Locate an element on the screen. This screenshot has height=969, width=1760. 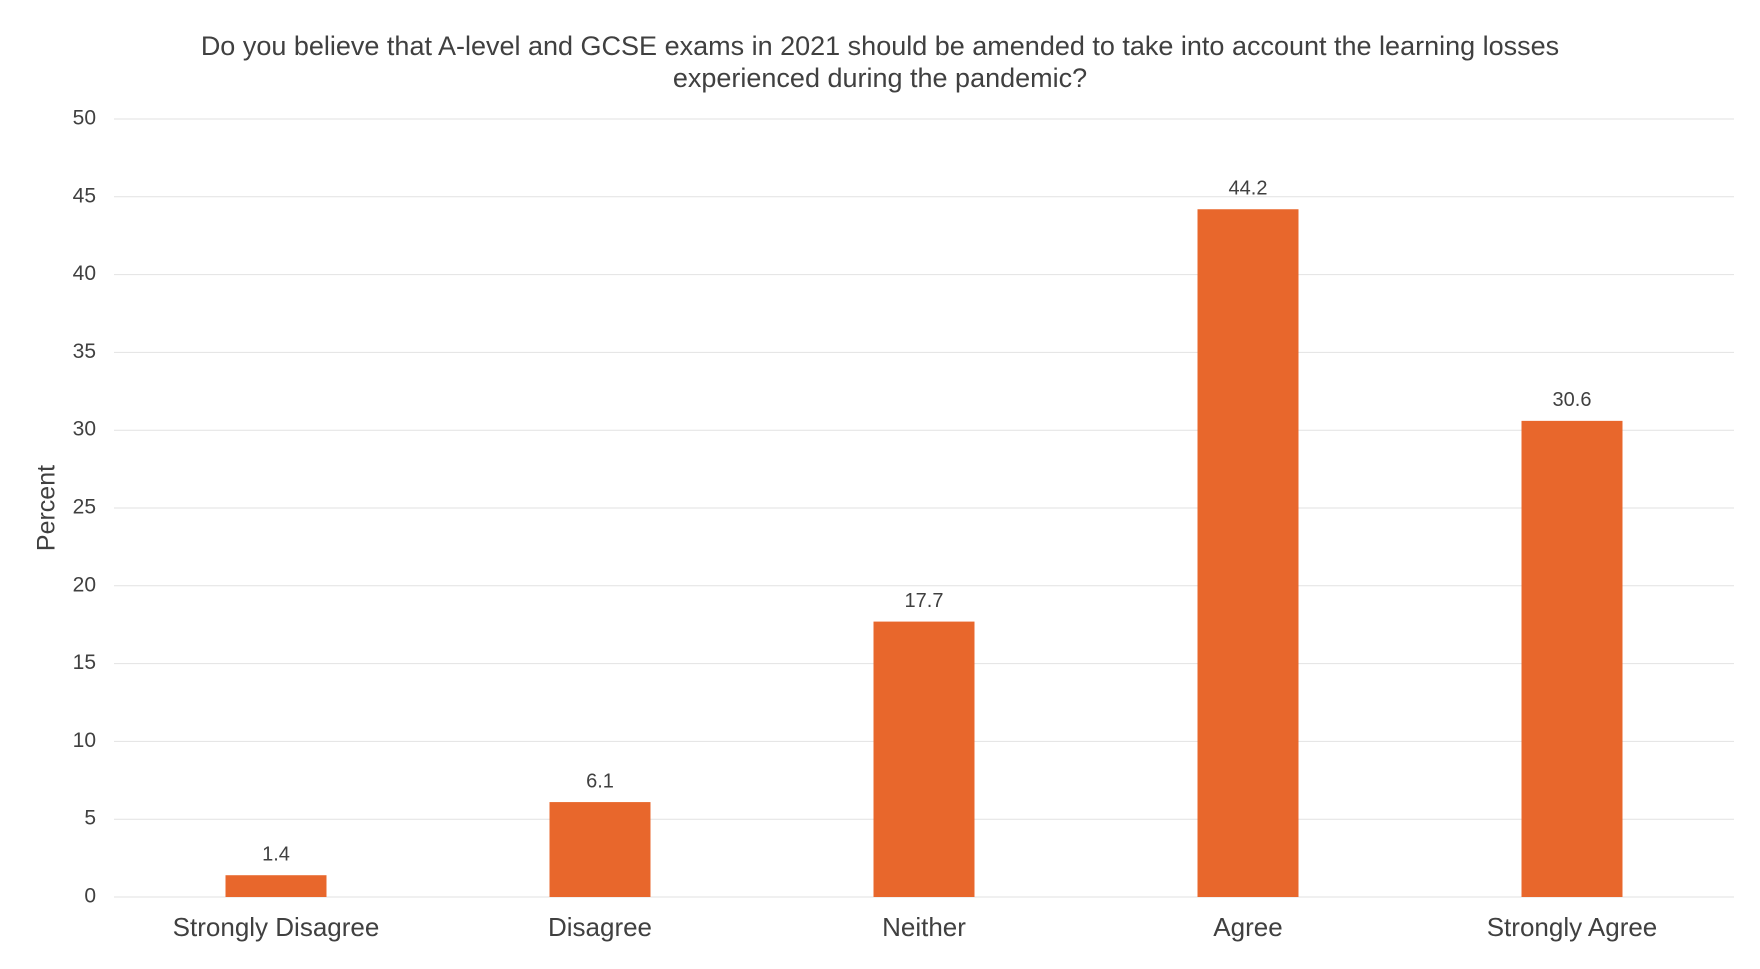
y-tick-label: 30 is located at coordinates (84, 429).